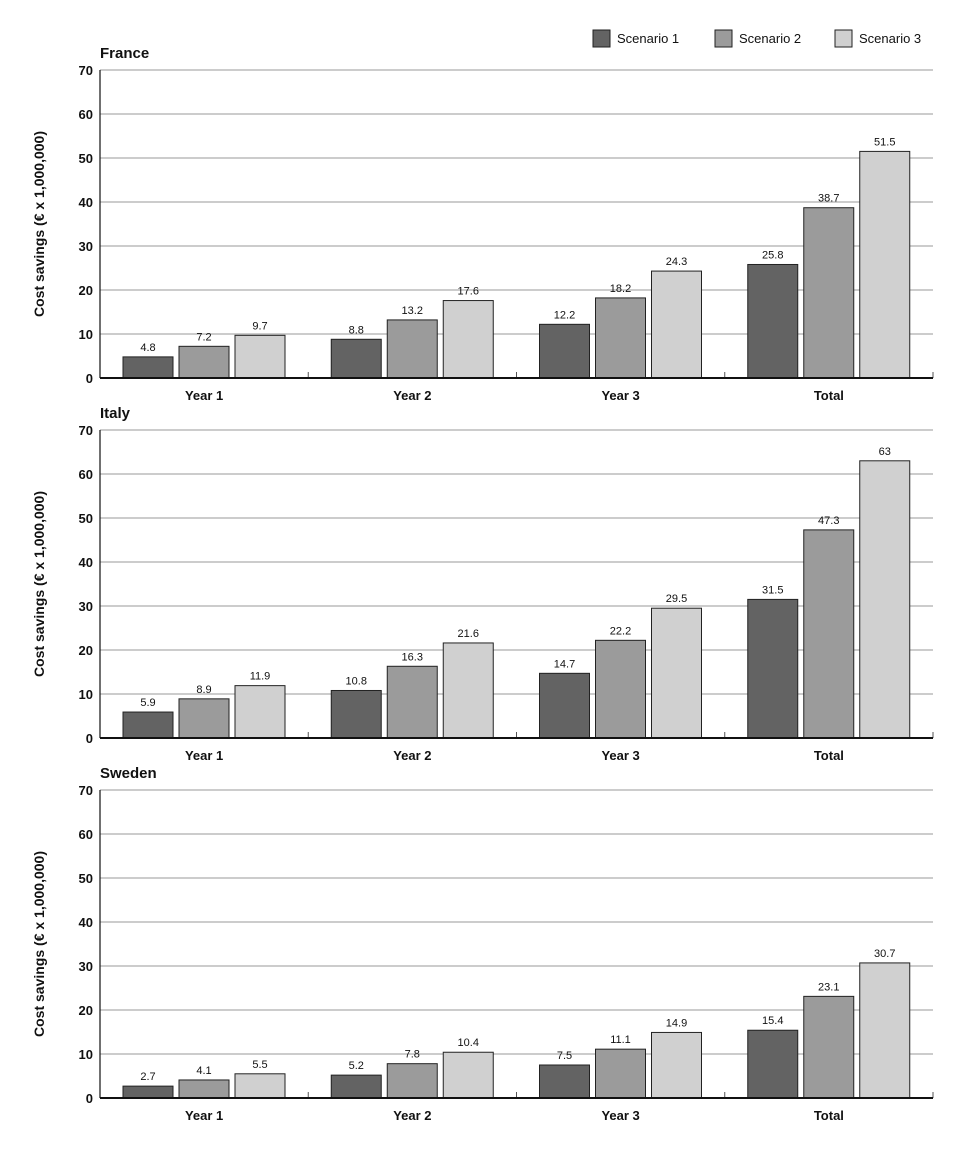  What do you see at coordinates (86, 834) in the screenshot?
I see `y-tick-label: 60` at bounding box center [86, 834].